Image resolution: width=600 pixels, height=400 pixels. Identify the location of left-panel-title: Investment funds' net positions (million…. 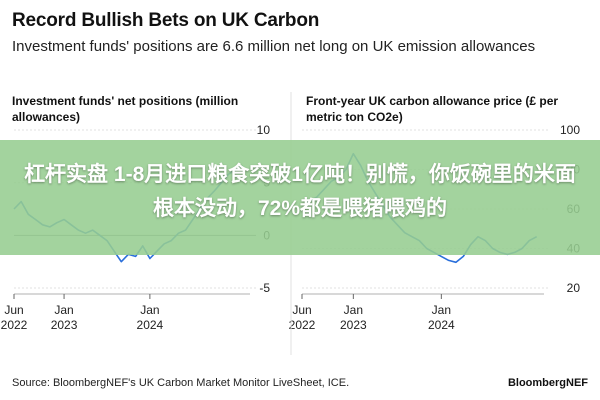
(125, 109).